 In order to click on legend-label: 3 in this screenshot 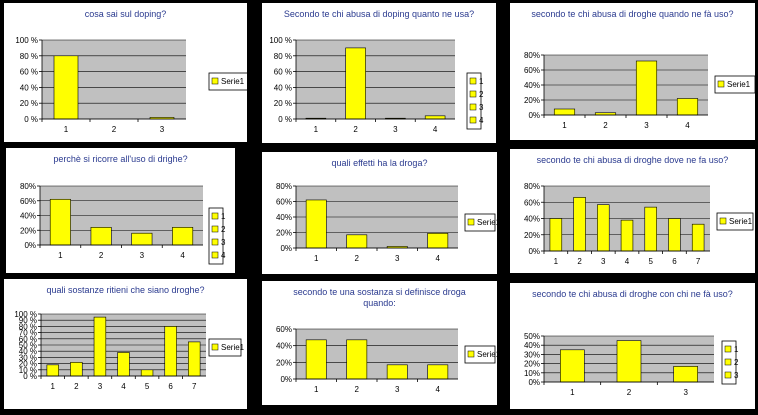, I will do `click(481, 107)`.